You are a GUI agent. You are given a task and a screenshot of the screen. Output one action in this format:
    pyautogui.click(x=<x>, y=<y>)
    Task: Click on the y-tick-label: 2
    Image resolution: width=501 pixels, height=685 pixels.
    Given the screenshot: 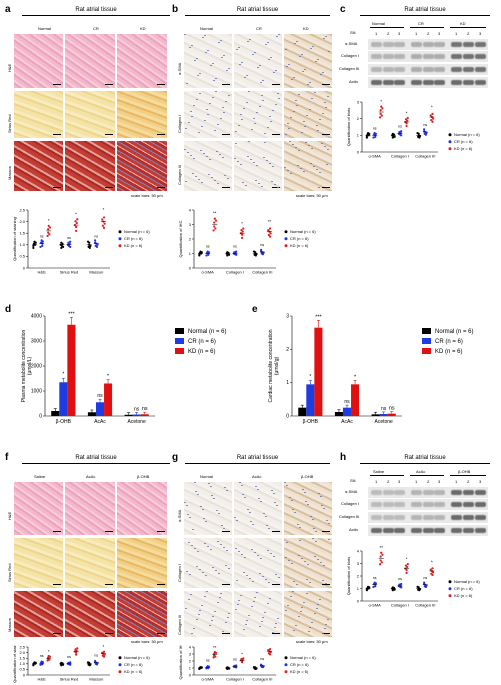 What is the action you would take?
    pyautogui.click(x=287, y=350)
    